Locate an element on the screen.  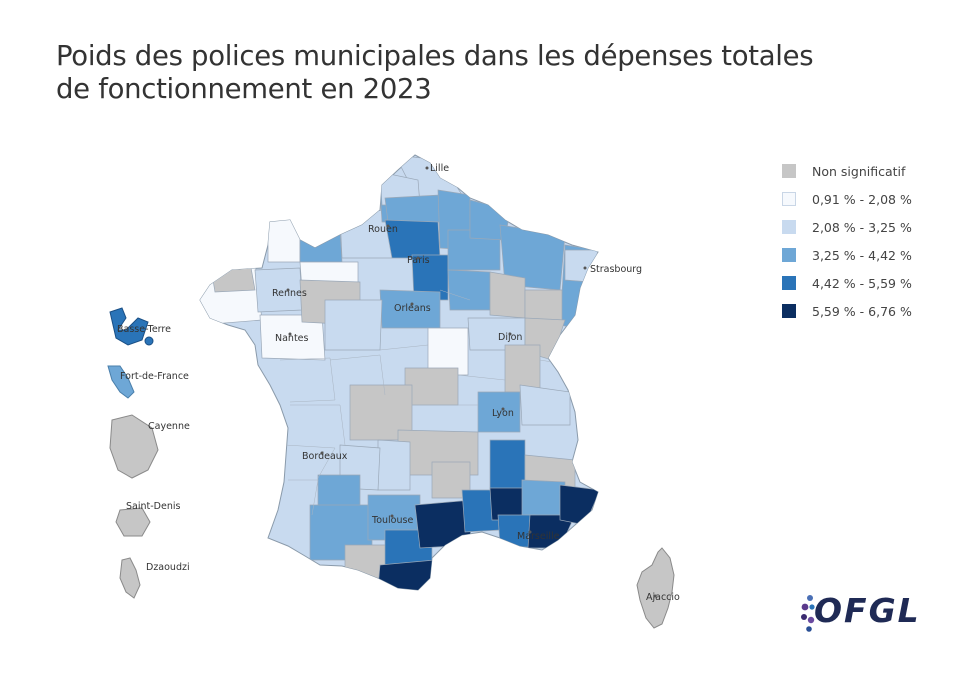
legend-item-class-1: 0,91 % - 2,08 % is located at coordinates (847, 199).